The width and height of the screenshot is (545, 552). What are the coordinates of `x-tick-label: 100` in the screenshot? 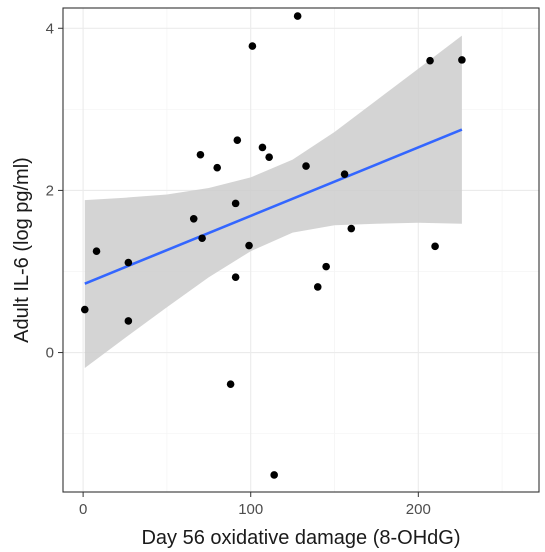 It's located at (250, 509).